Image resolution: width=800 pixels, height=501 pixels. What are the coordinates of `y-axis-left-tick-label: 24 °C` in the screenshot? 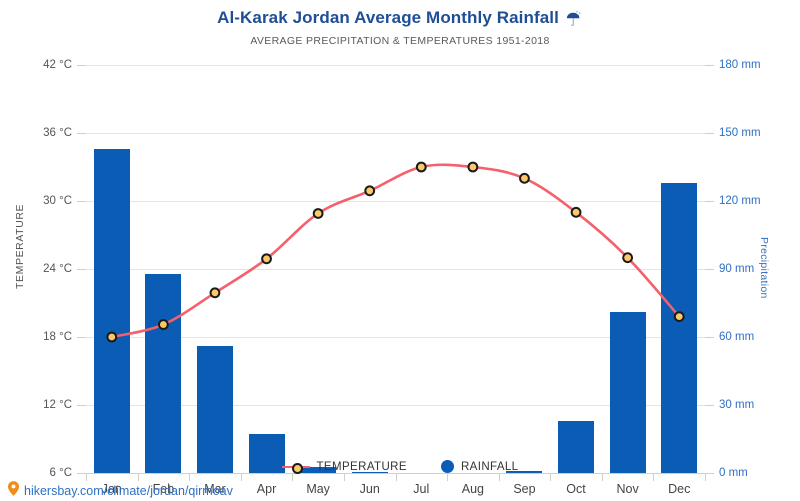 It's located at (57, 269).